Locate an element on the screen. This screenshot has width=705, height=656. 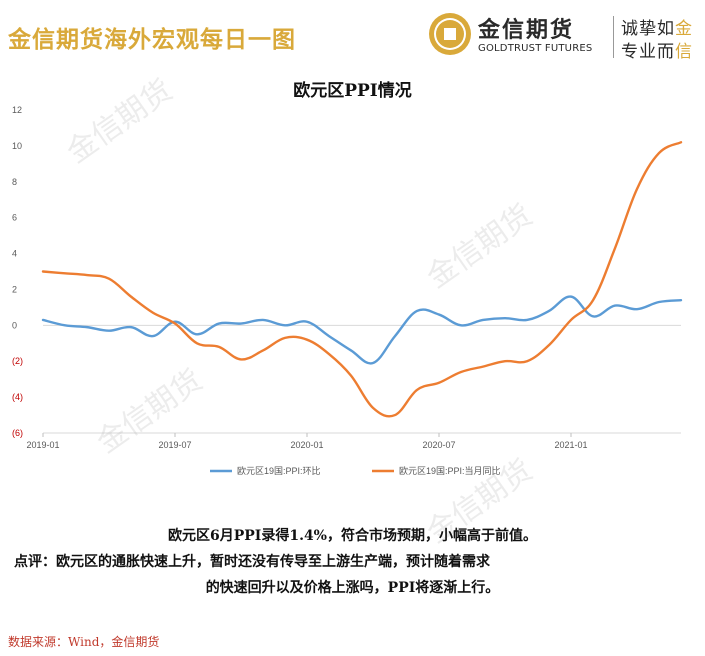
x-tick-label: 2021-01 is located at coordinates (570, 445).